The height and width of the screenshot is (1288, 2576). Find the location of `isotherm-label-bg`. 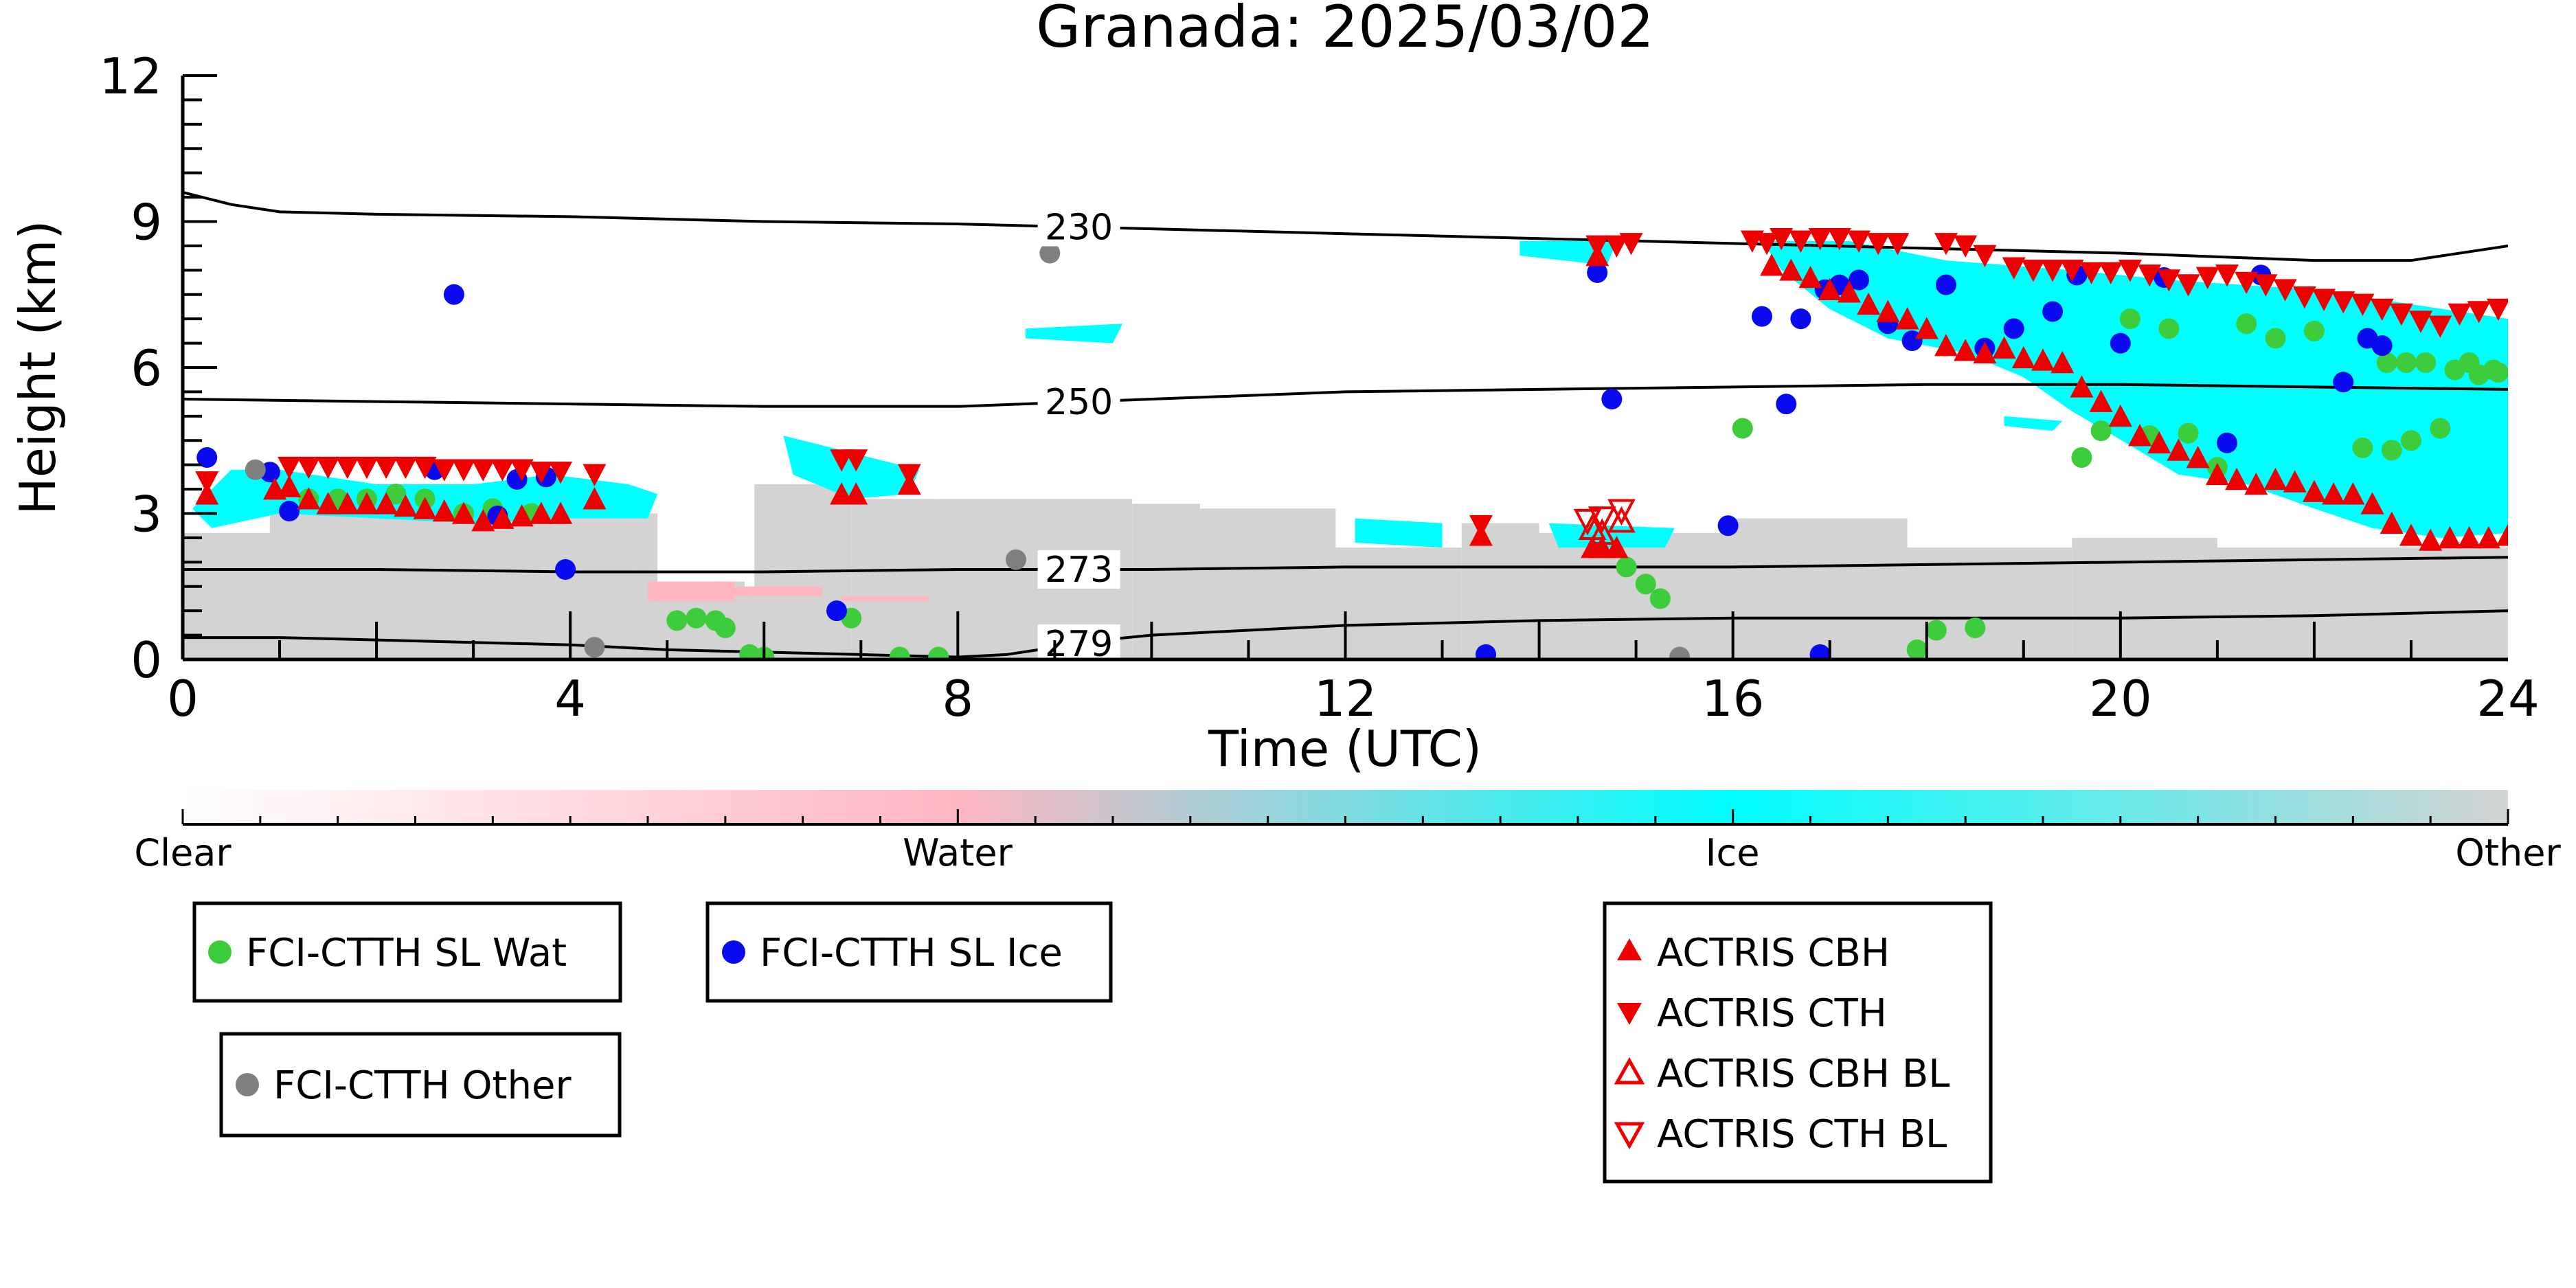

isotherm-label-bg is located at coordinates (1078, 402).